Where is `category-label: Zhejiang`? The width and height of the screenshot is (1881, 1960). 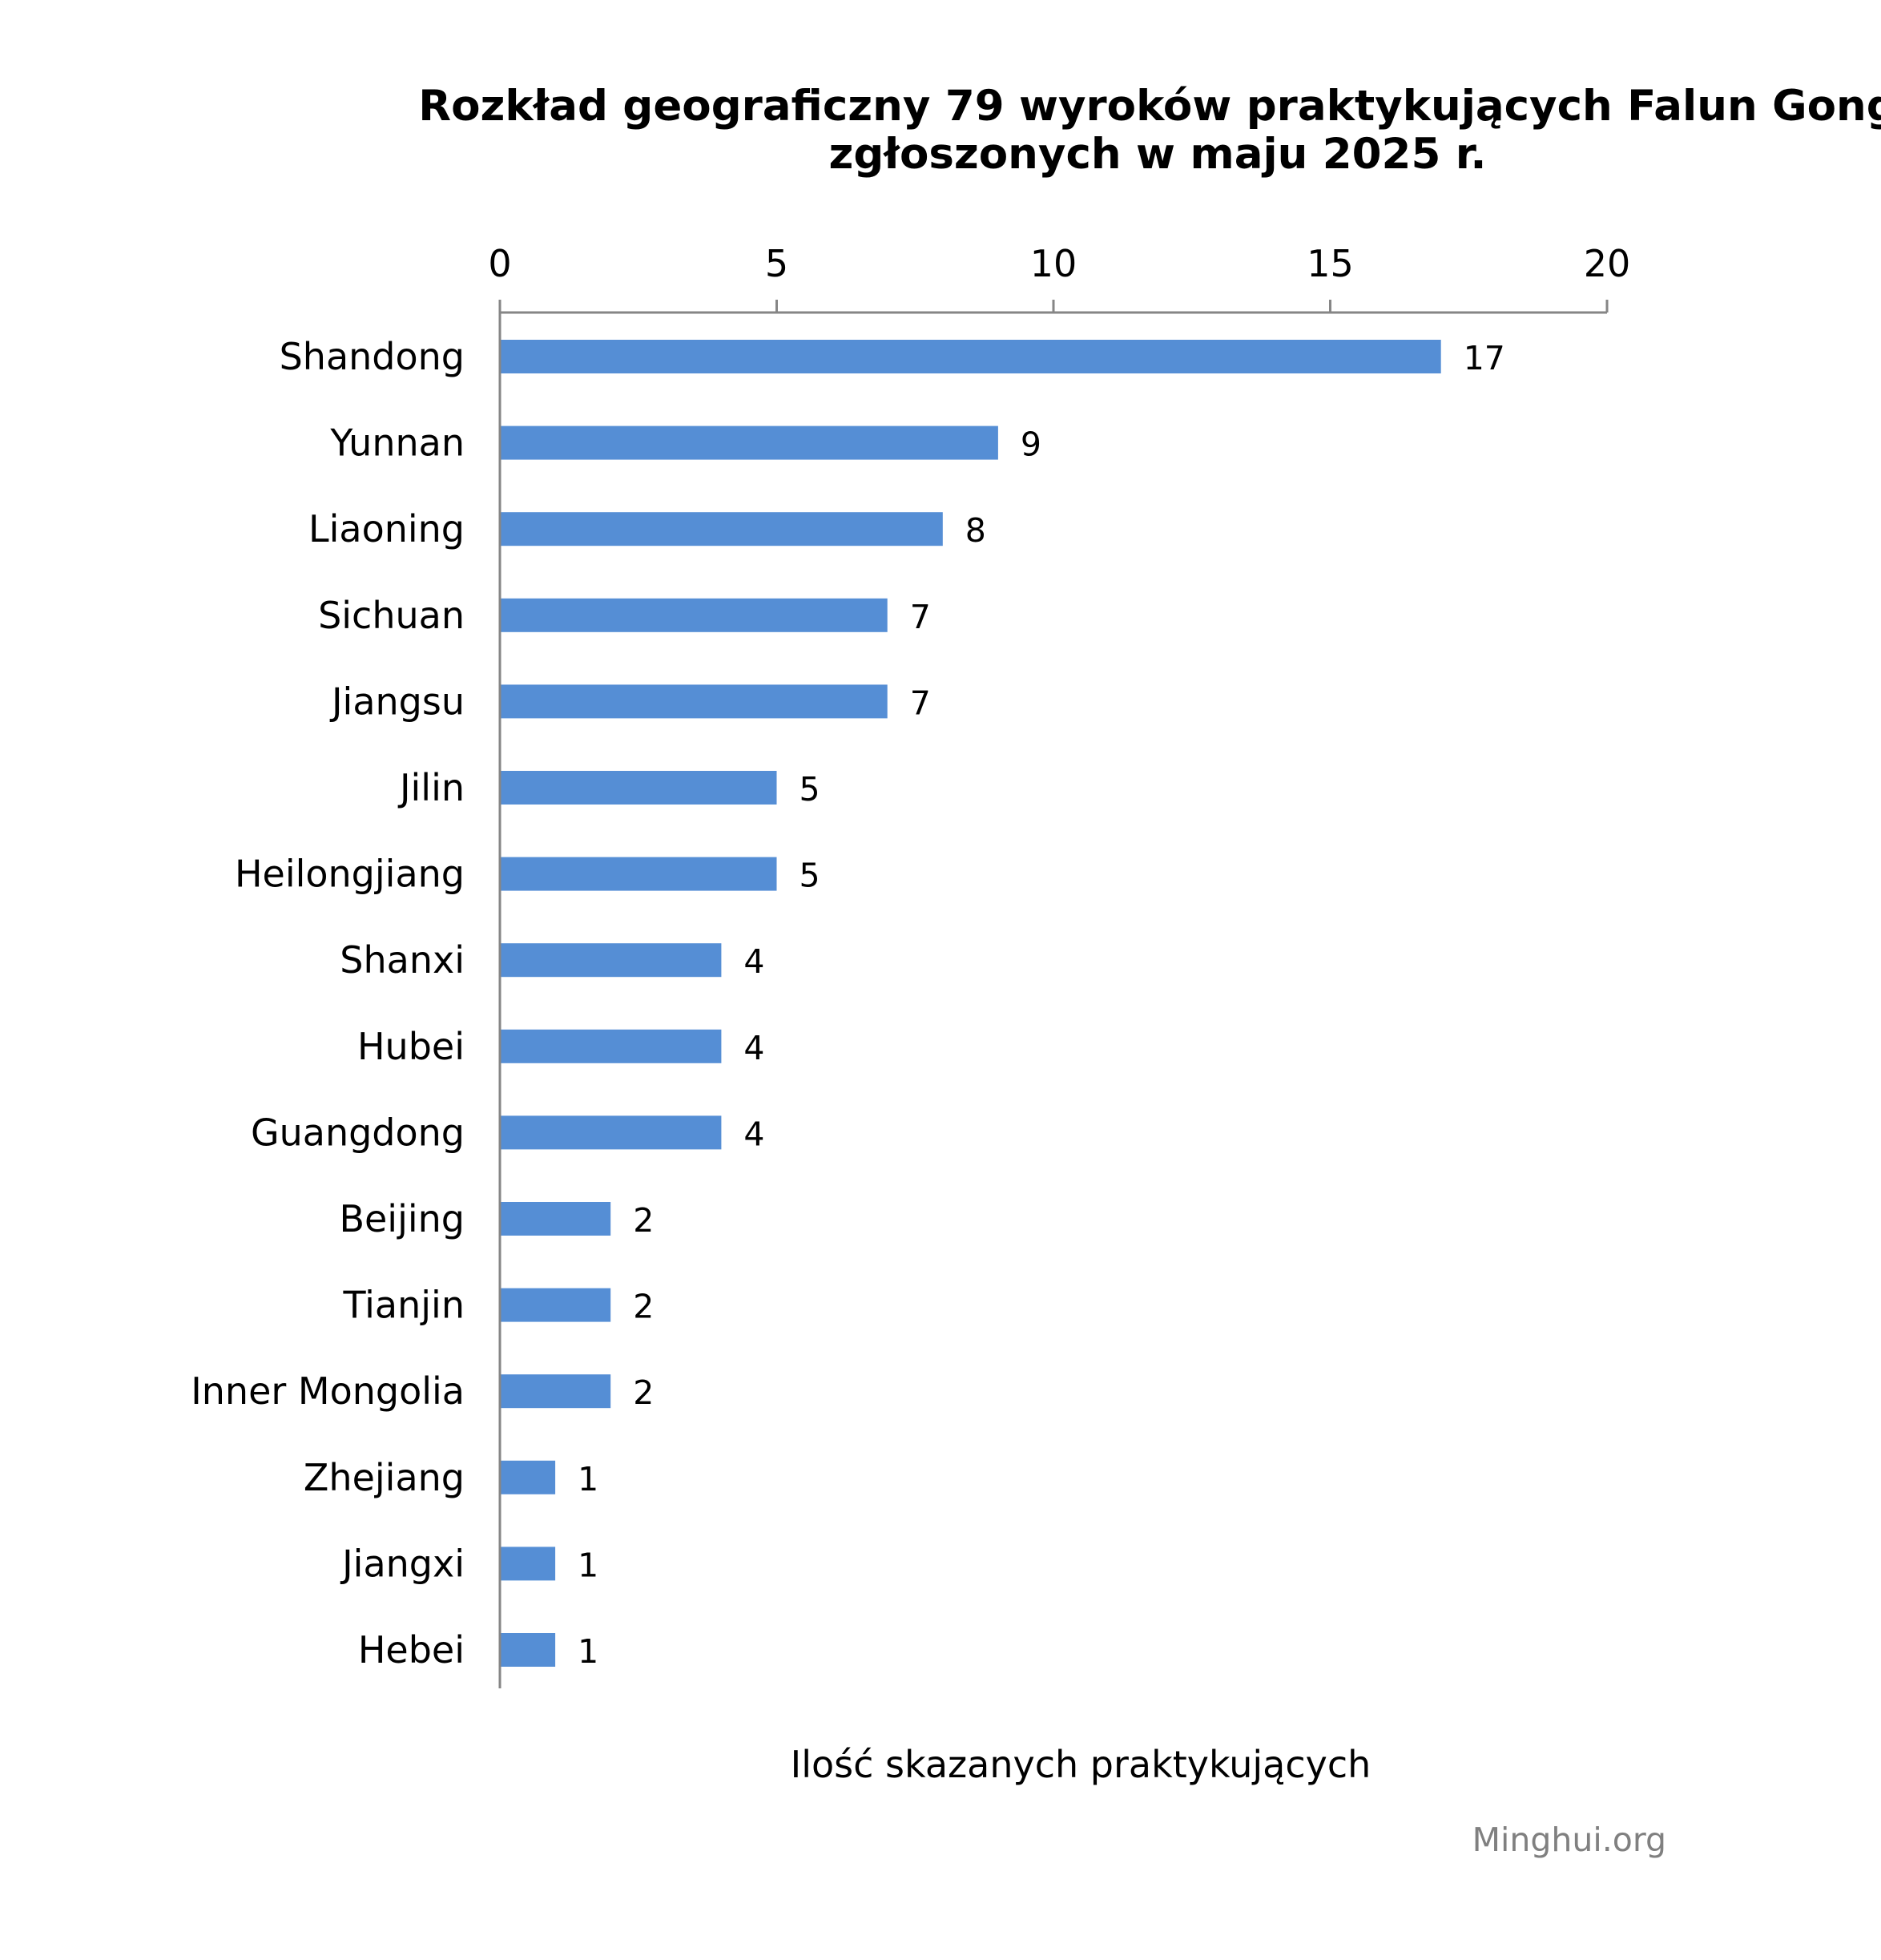
category-label: Zhejiang is located at coordinates (384, 1477).